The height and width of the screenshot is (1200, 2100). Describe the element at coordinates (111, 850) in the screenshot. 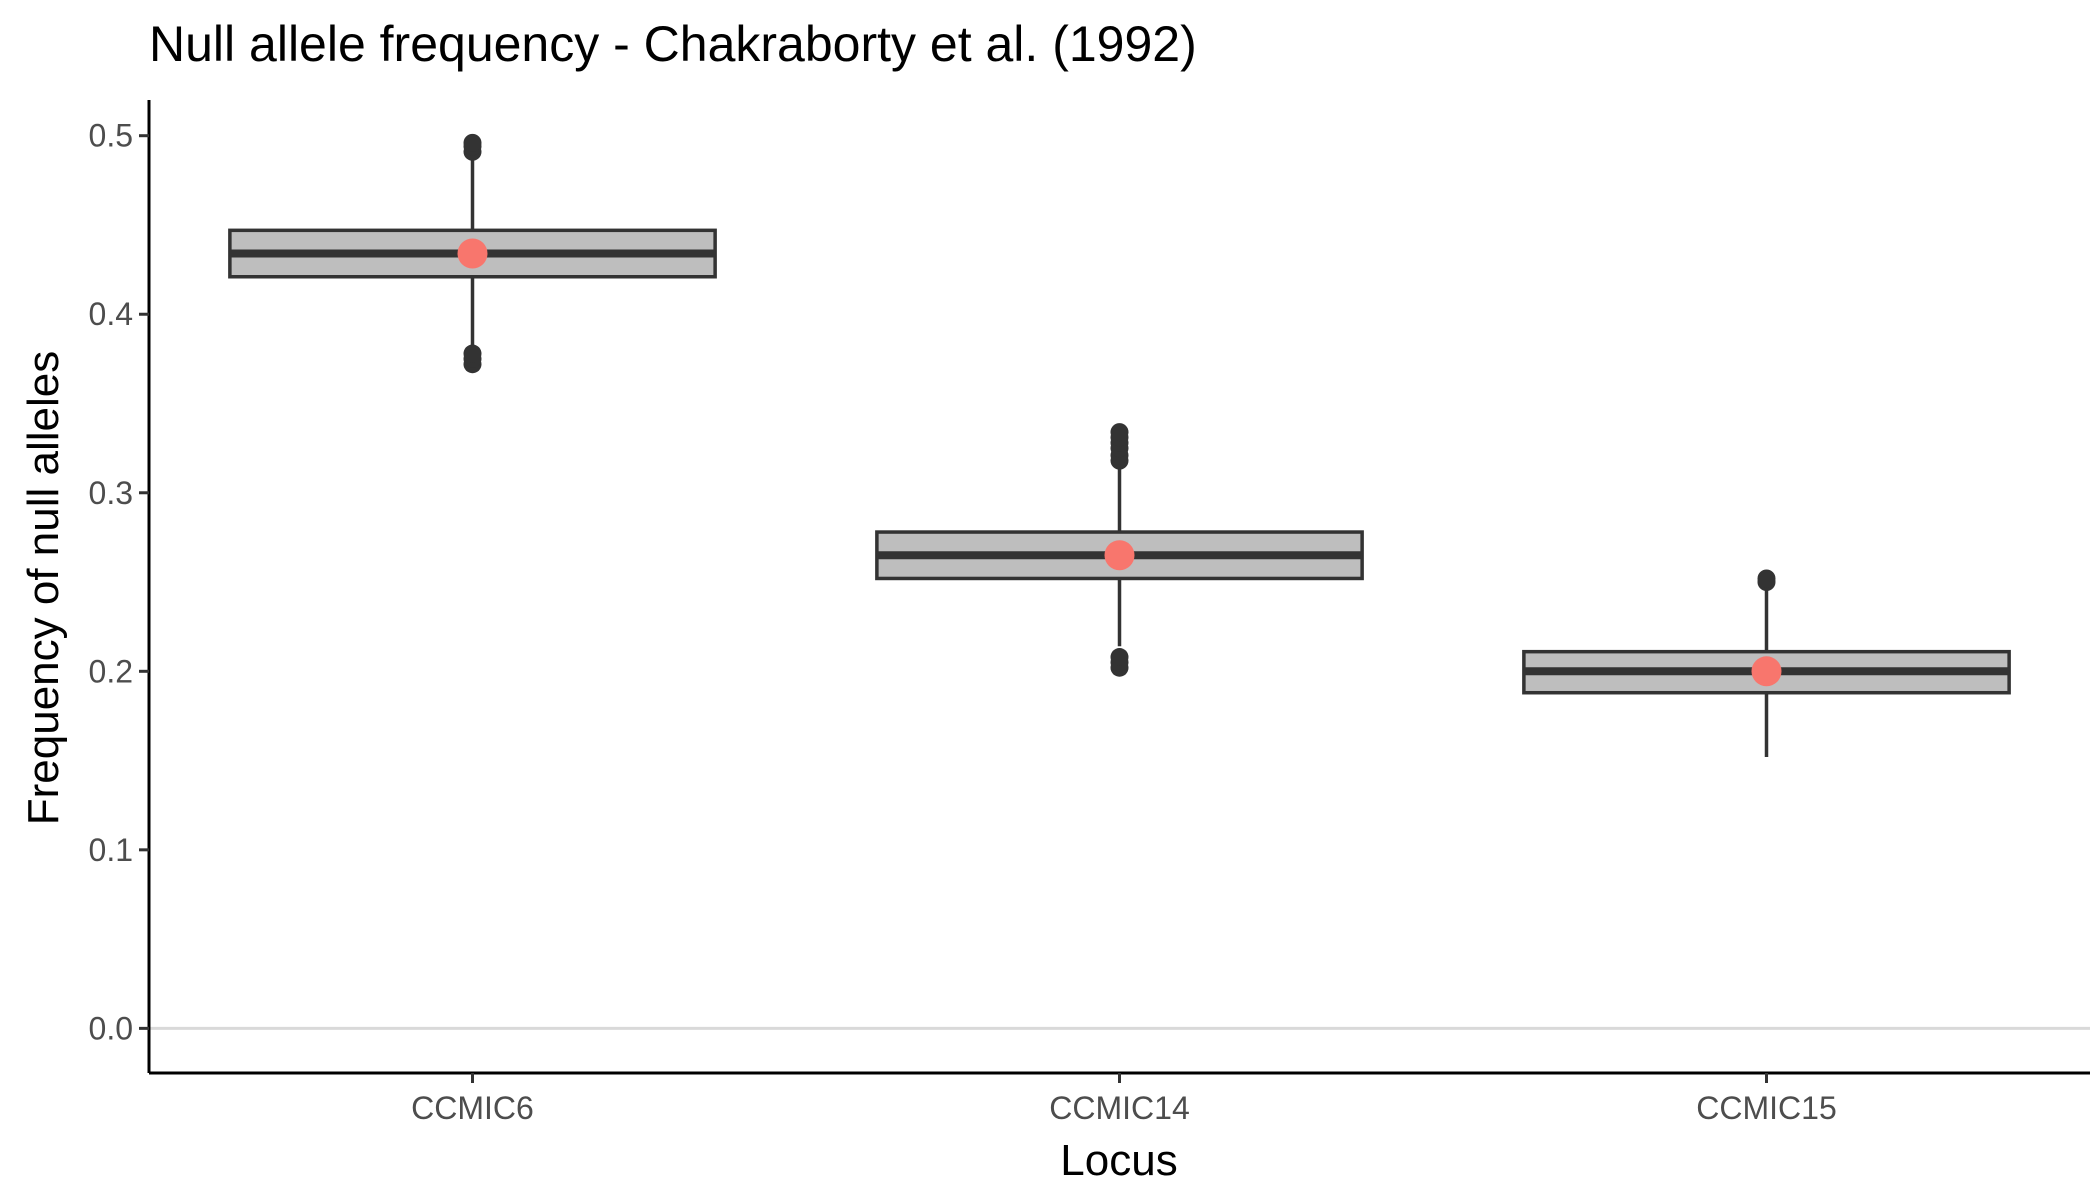

I see `y-tick-label: 0.1` at that location.